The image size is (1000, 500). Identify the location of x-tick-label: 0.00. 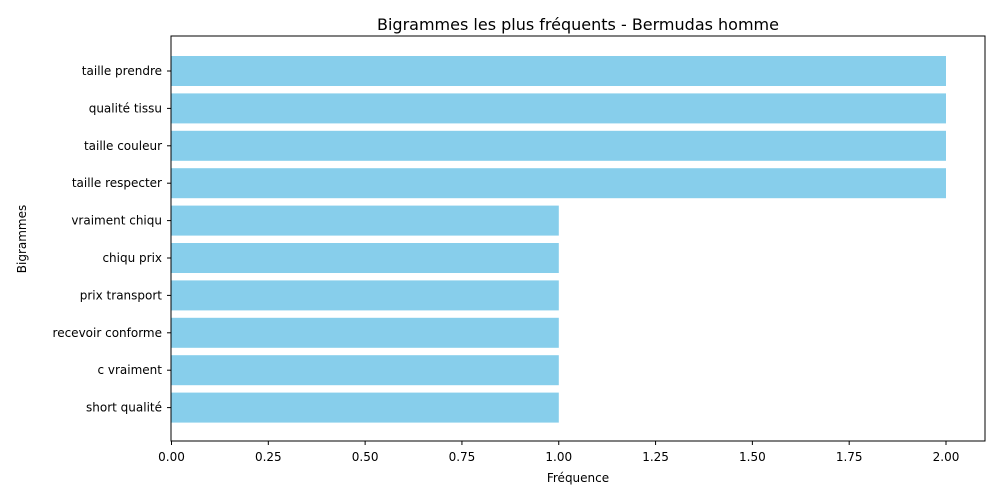
(171, 457).